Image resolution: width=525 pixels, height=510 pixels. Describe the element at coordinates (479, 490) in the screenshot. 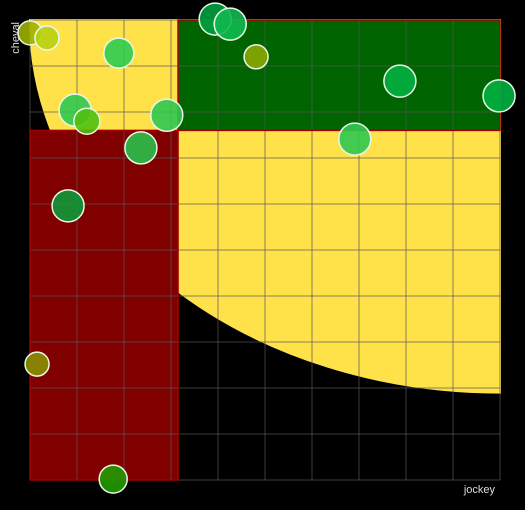

I see `x-axis-label: jockey` at that location.